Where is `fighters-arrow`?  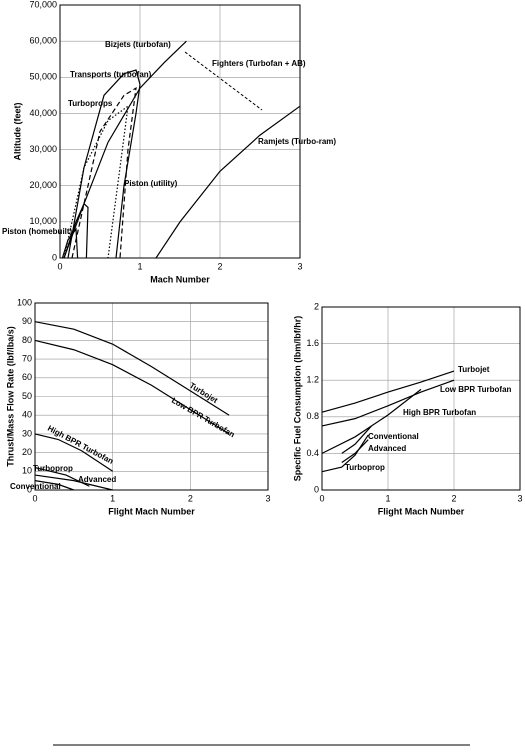
fighters-arrow is located at coordinates (223, 81).